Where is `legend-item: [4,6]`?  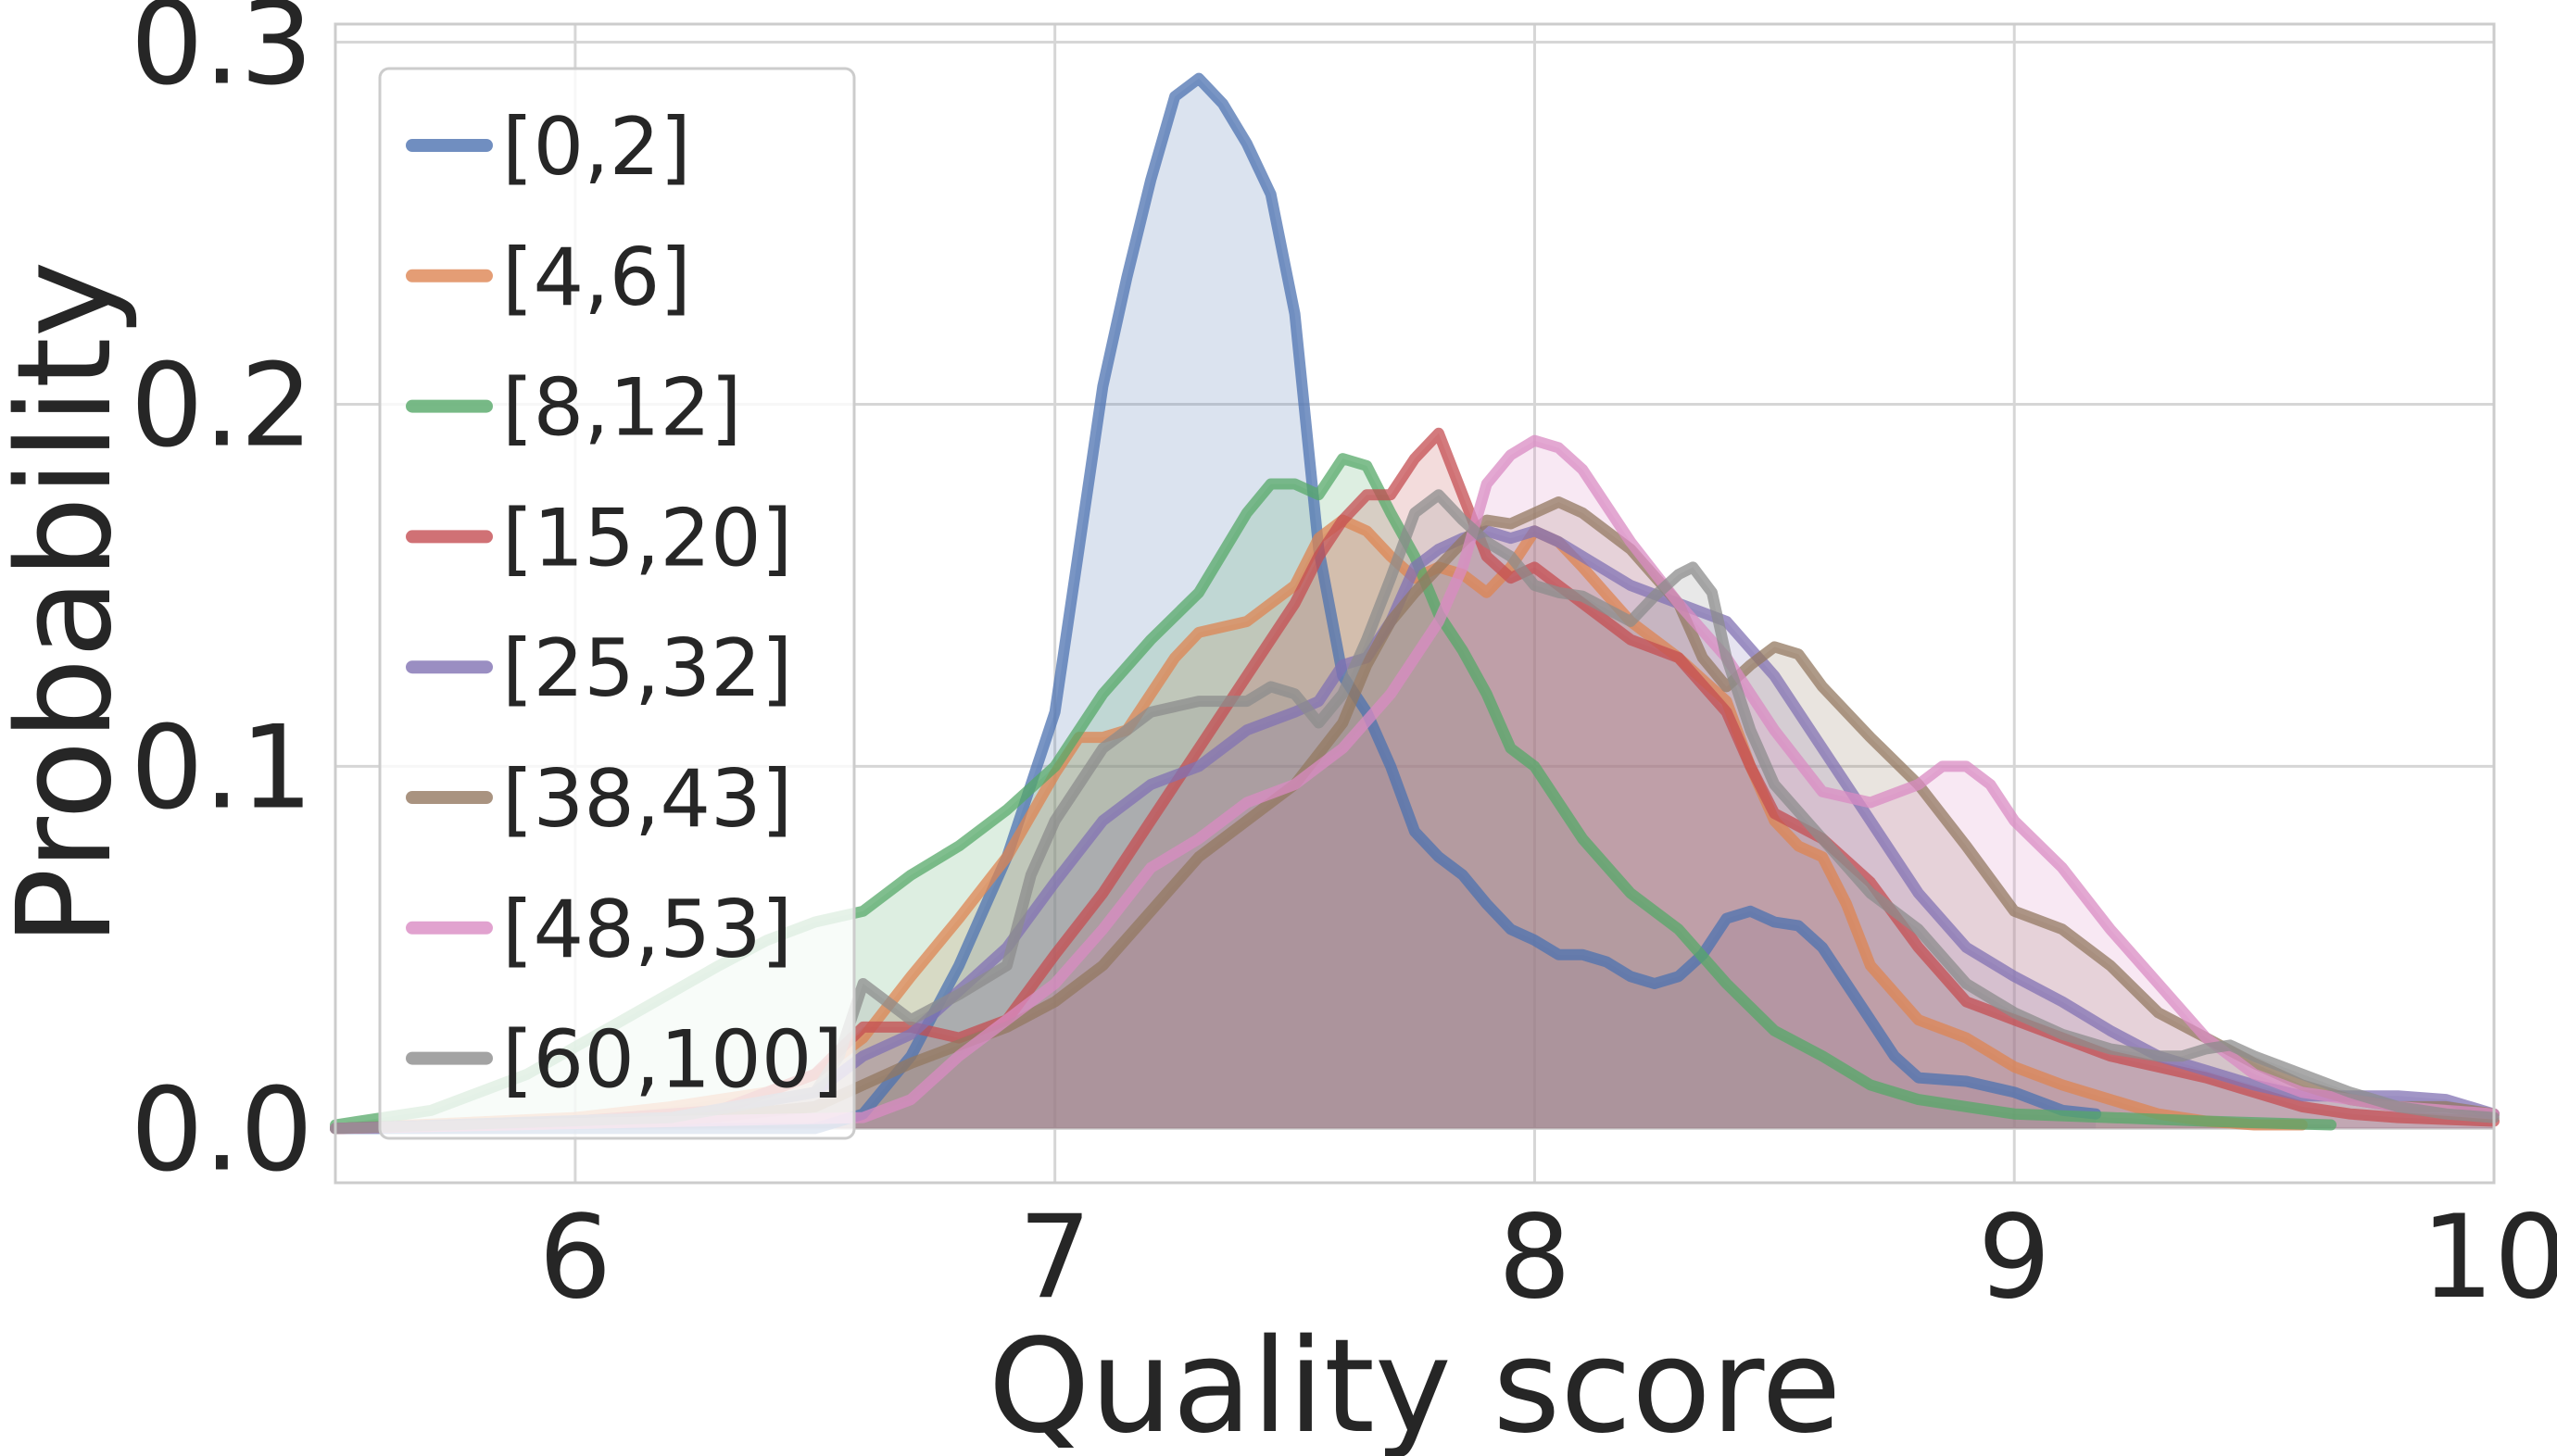 legend-item: [4,6] is located at coordinates (548, 278).